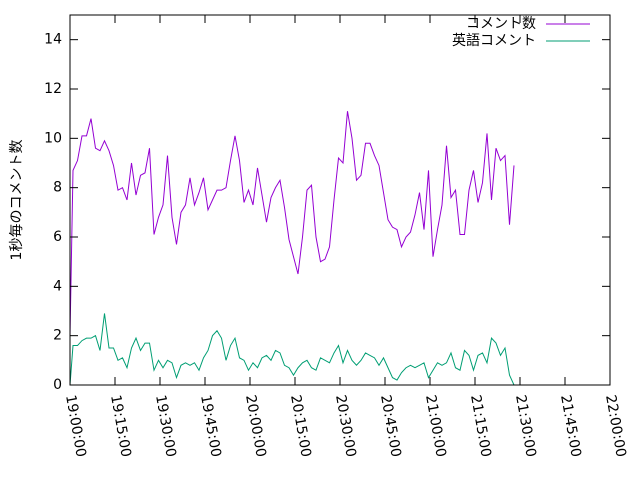  I want to click on x-tick-label: 20:00:00, so click(255, 426).